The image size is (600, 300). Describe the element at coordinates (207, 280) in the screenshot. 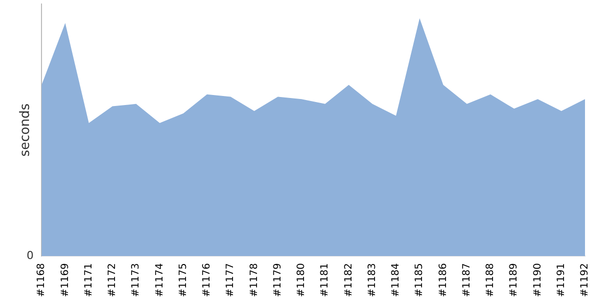

I see `x-tick-label: #1176` at that location.